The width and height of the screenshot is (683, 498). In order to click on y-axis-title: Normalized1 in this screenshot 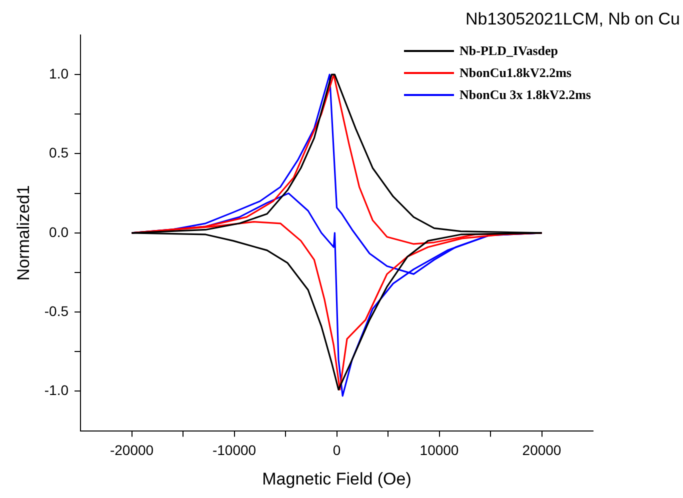, I will do `click(23, 233)`.